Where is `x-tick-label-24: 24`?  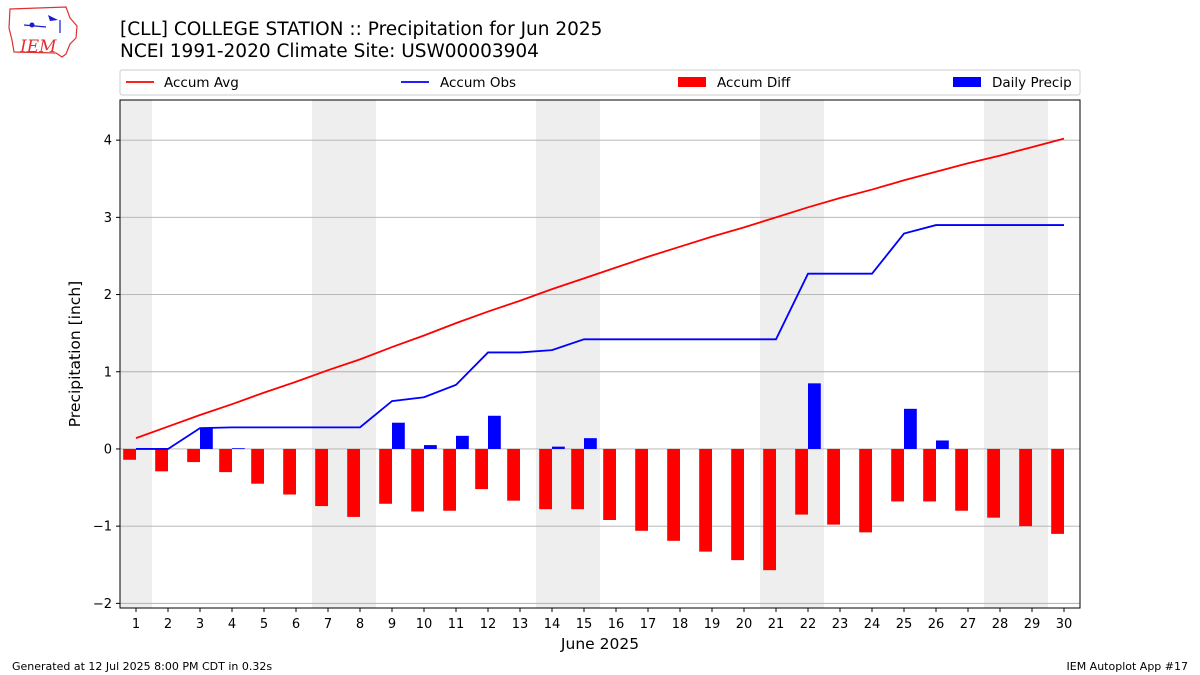 x-tick-label-24: 24 is located at coordinates (872, 624).